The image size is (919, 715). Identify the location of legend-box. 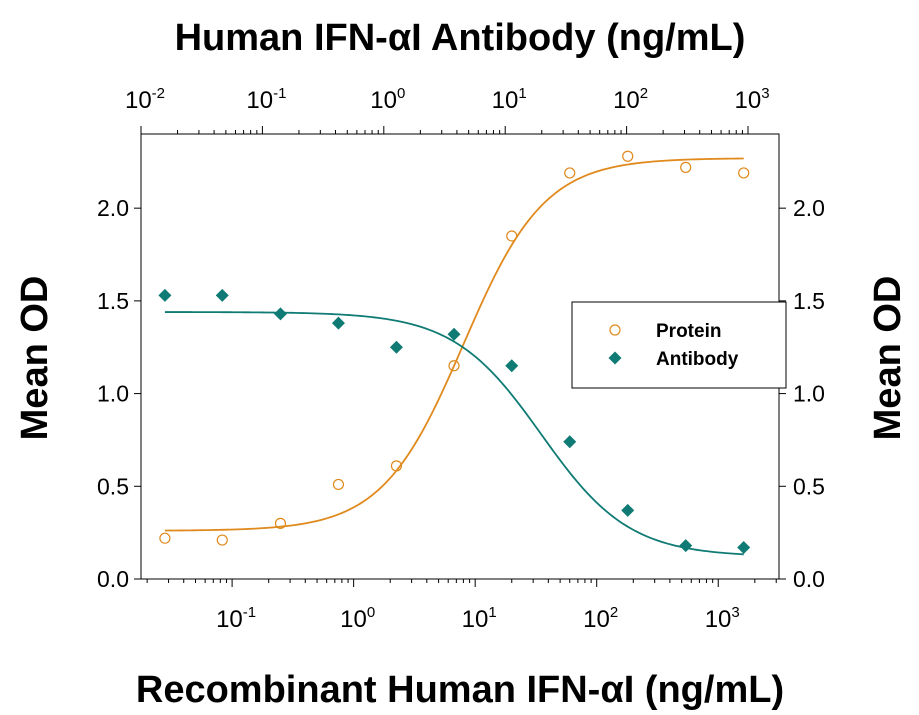
(679, 345).